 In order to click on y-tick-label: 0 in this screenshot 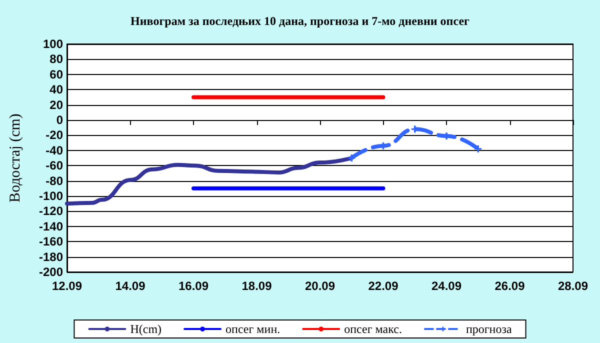, I will do `click(60, 120)`.